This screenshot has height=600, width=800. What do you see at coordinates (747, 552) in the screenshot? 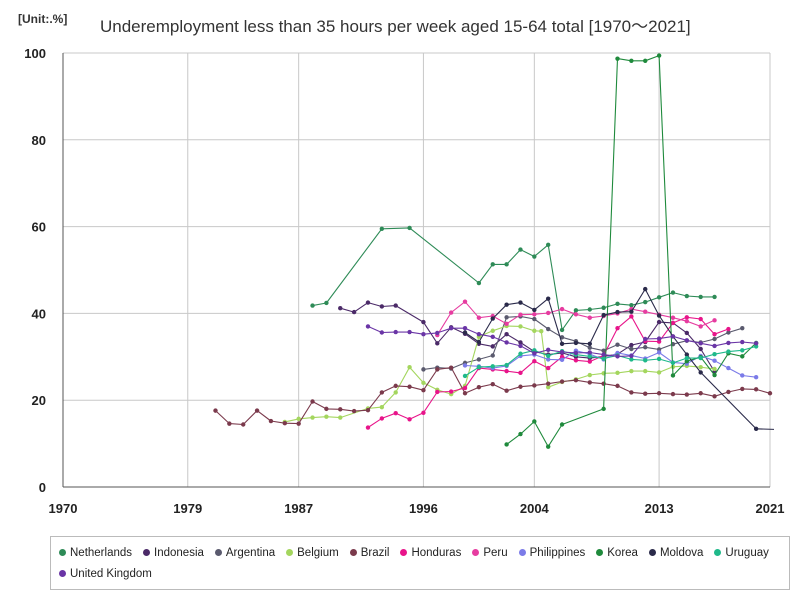
I see `legend-label-uruguay: Uruguay` at bounding box center [747, 552].